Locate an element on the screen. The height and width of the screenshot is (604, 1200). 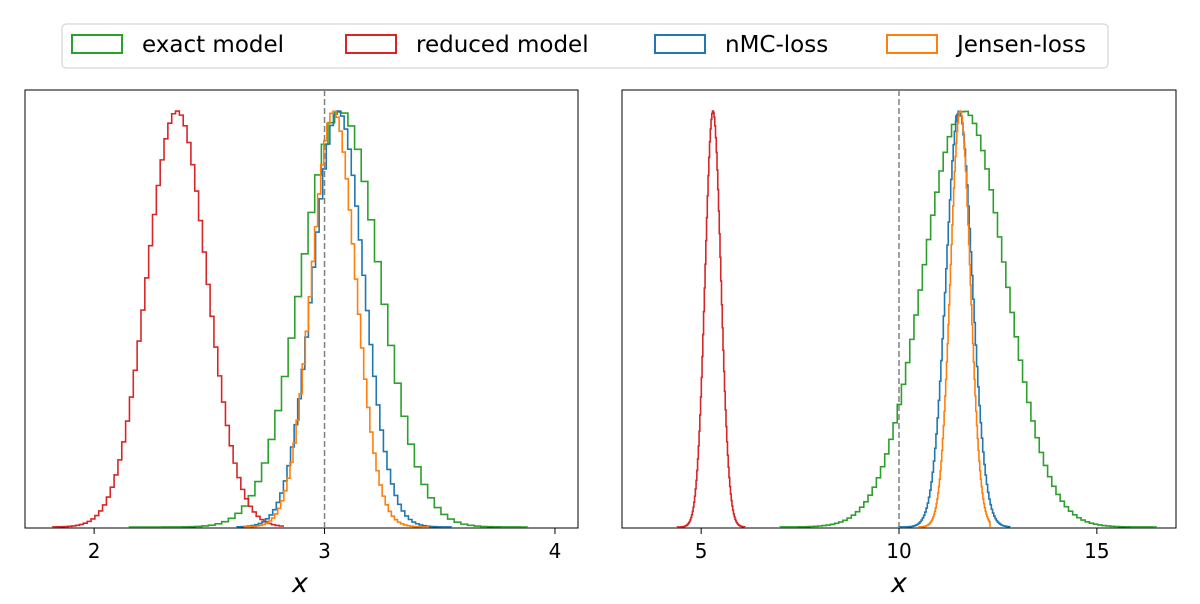
x-tick-label: 15 is located at coordinates (1096, 551).